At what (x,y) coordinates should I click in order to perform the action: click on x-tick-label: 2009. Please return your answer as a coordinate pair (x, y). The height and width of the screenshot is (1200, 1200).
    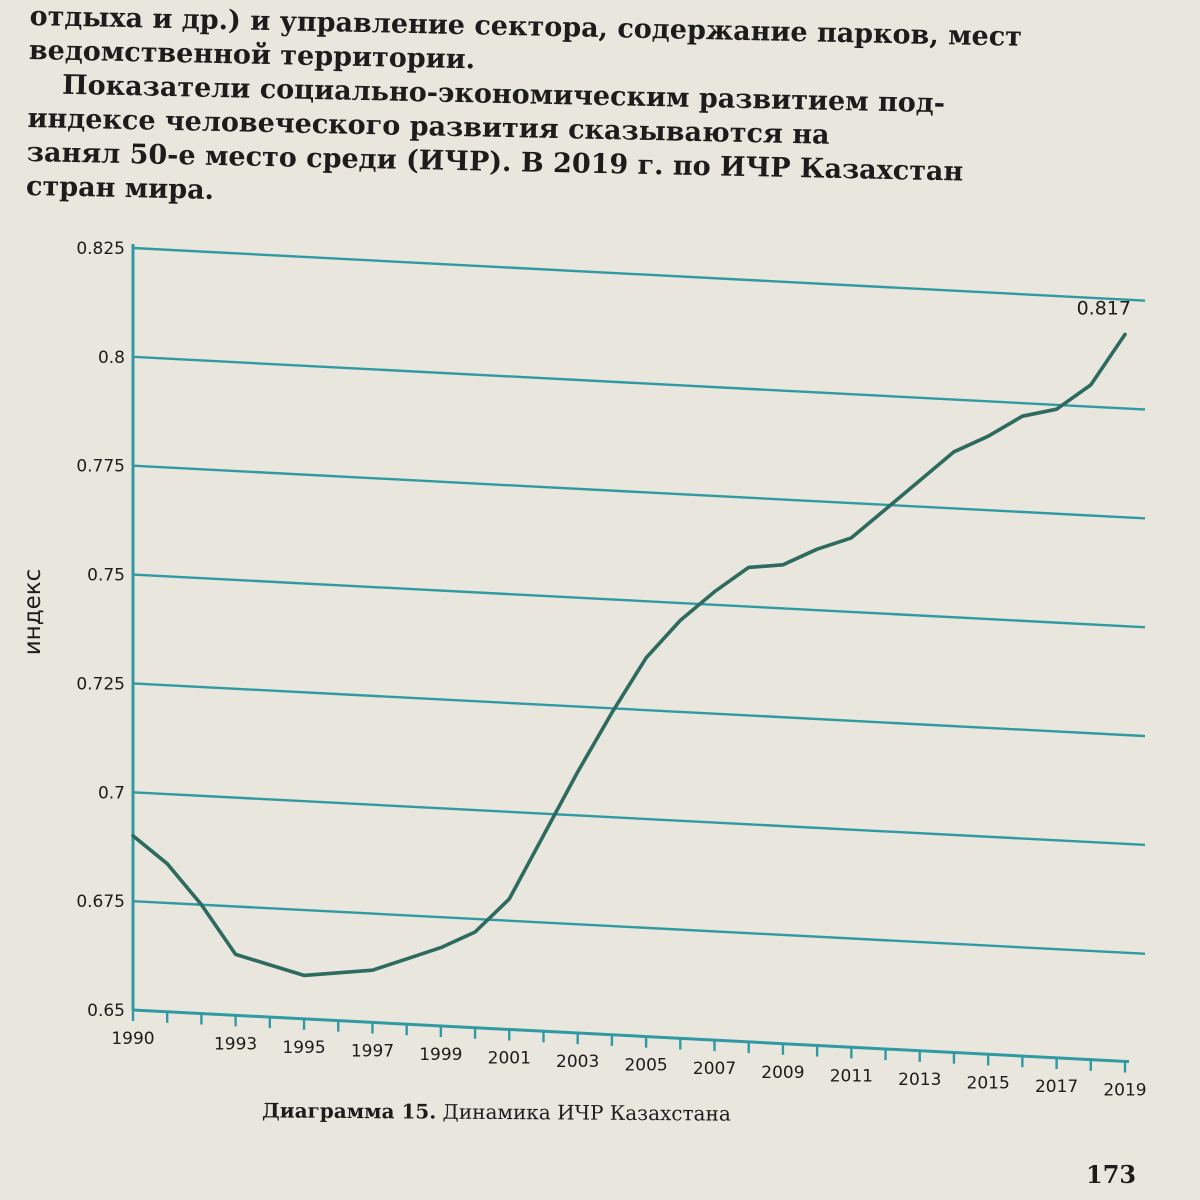
    Looking at the image, I should click on (782, 1073).